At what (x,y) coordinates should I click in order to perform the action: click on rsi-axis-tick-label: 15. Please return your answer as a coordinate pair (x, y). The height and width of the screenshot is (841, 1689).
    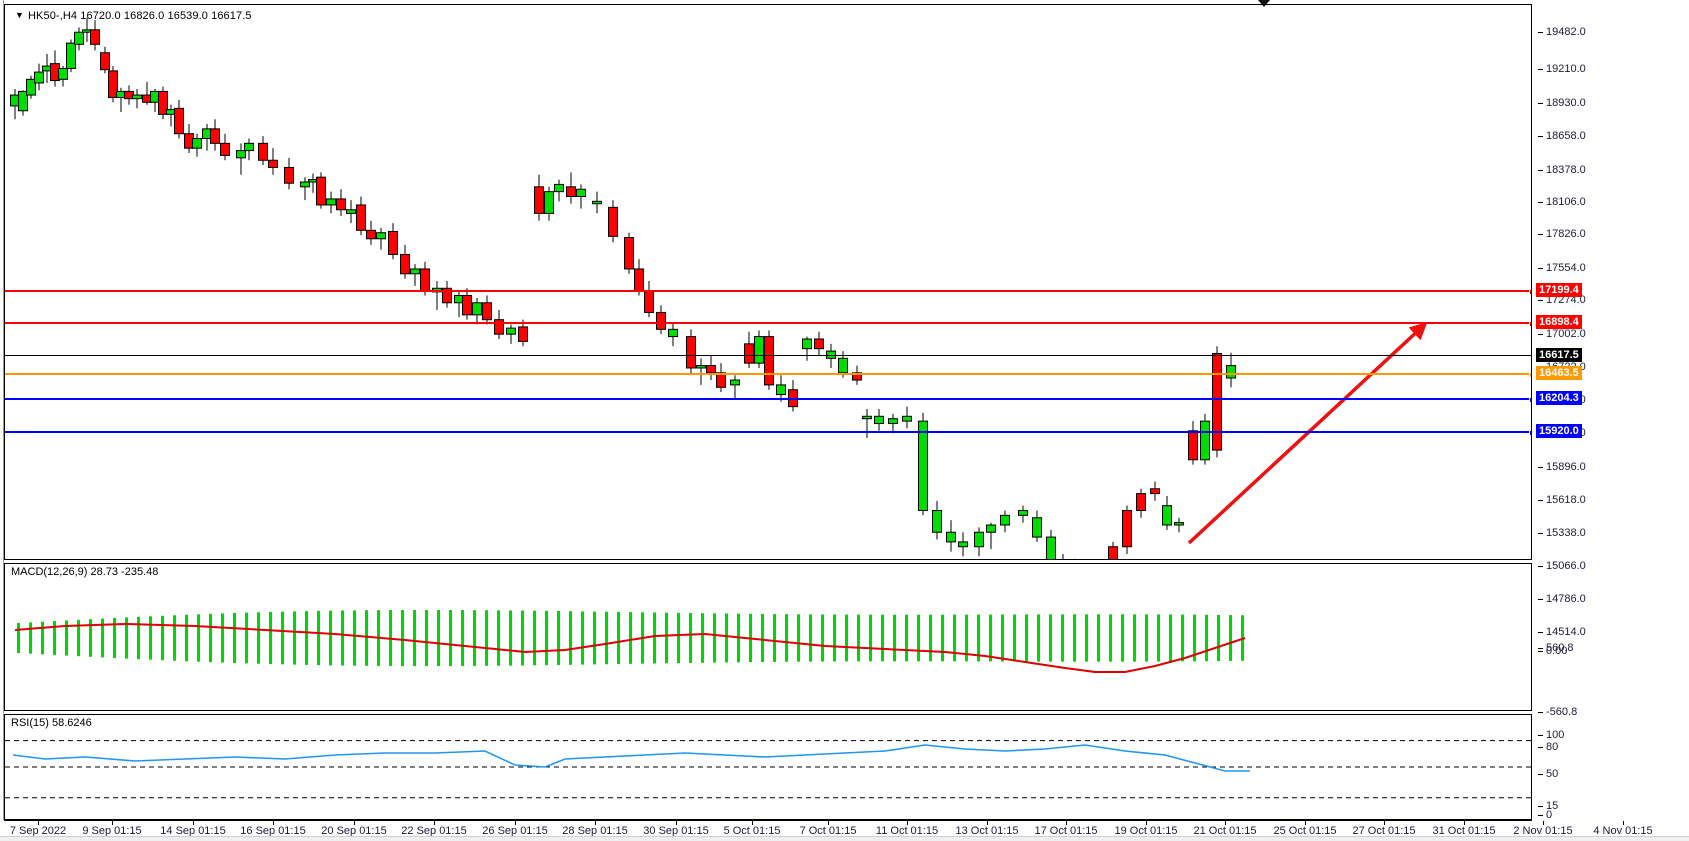
    Looking at the image, I should click on (1552, 806).